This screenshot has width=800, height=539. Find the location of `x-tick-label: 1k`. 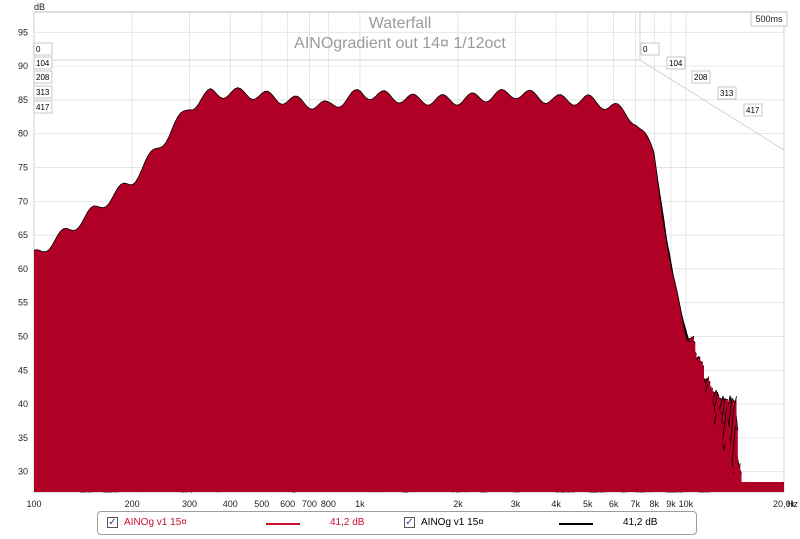

x-tick-label: 1k is located at coordinates (360, 504).